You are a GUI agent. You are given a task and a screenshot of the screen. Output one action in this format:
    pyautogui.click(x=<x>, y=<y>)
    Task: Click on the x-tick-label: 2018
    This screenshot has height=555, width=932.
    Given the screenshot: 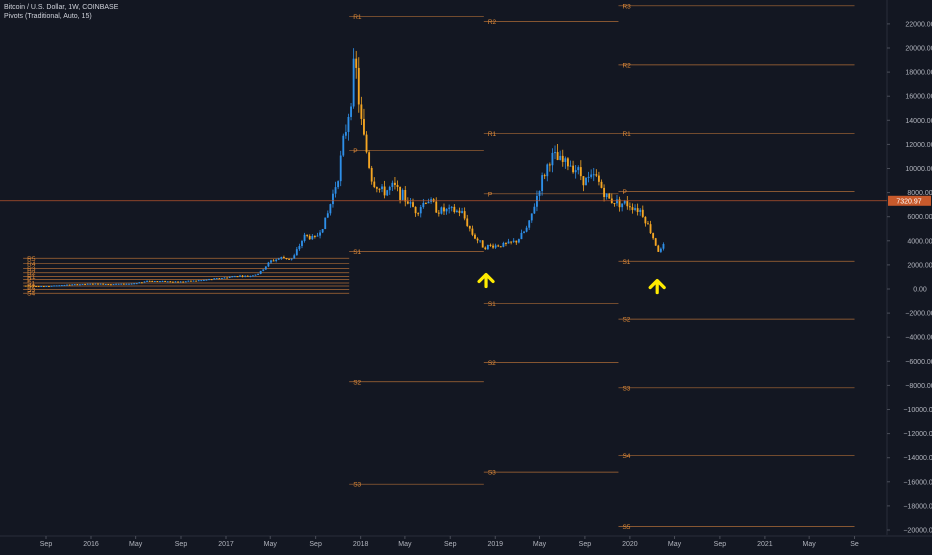 What is the action you would take?
    pyautogui.click(x=361, y=544)
    